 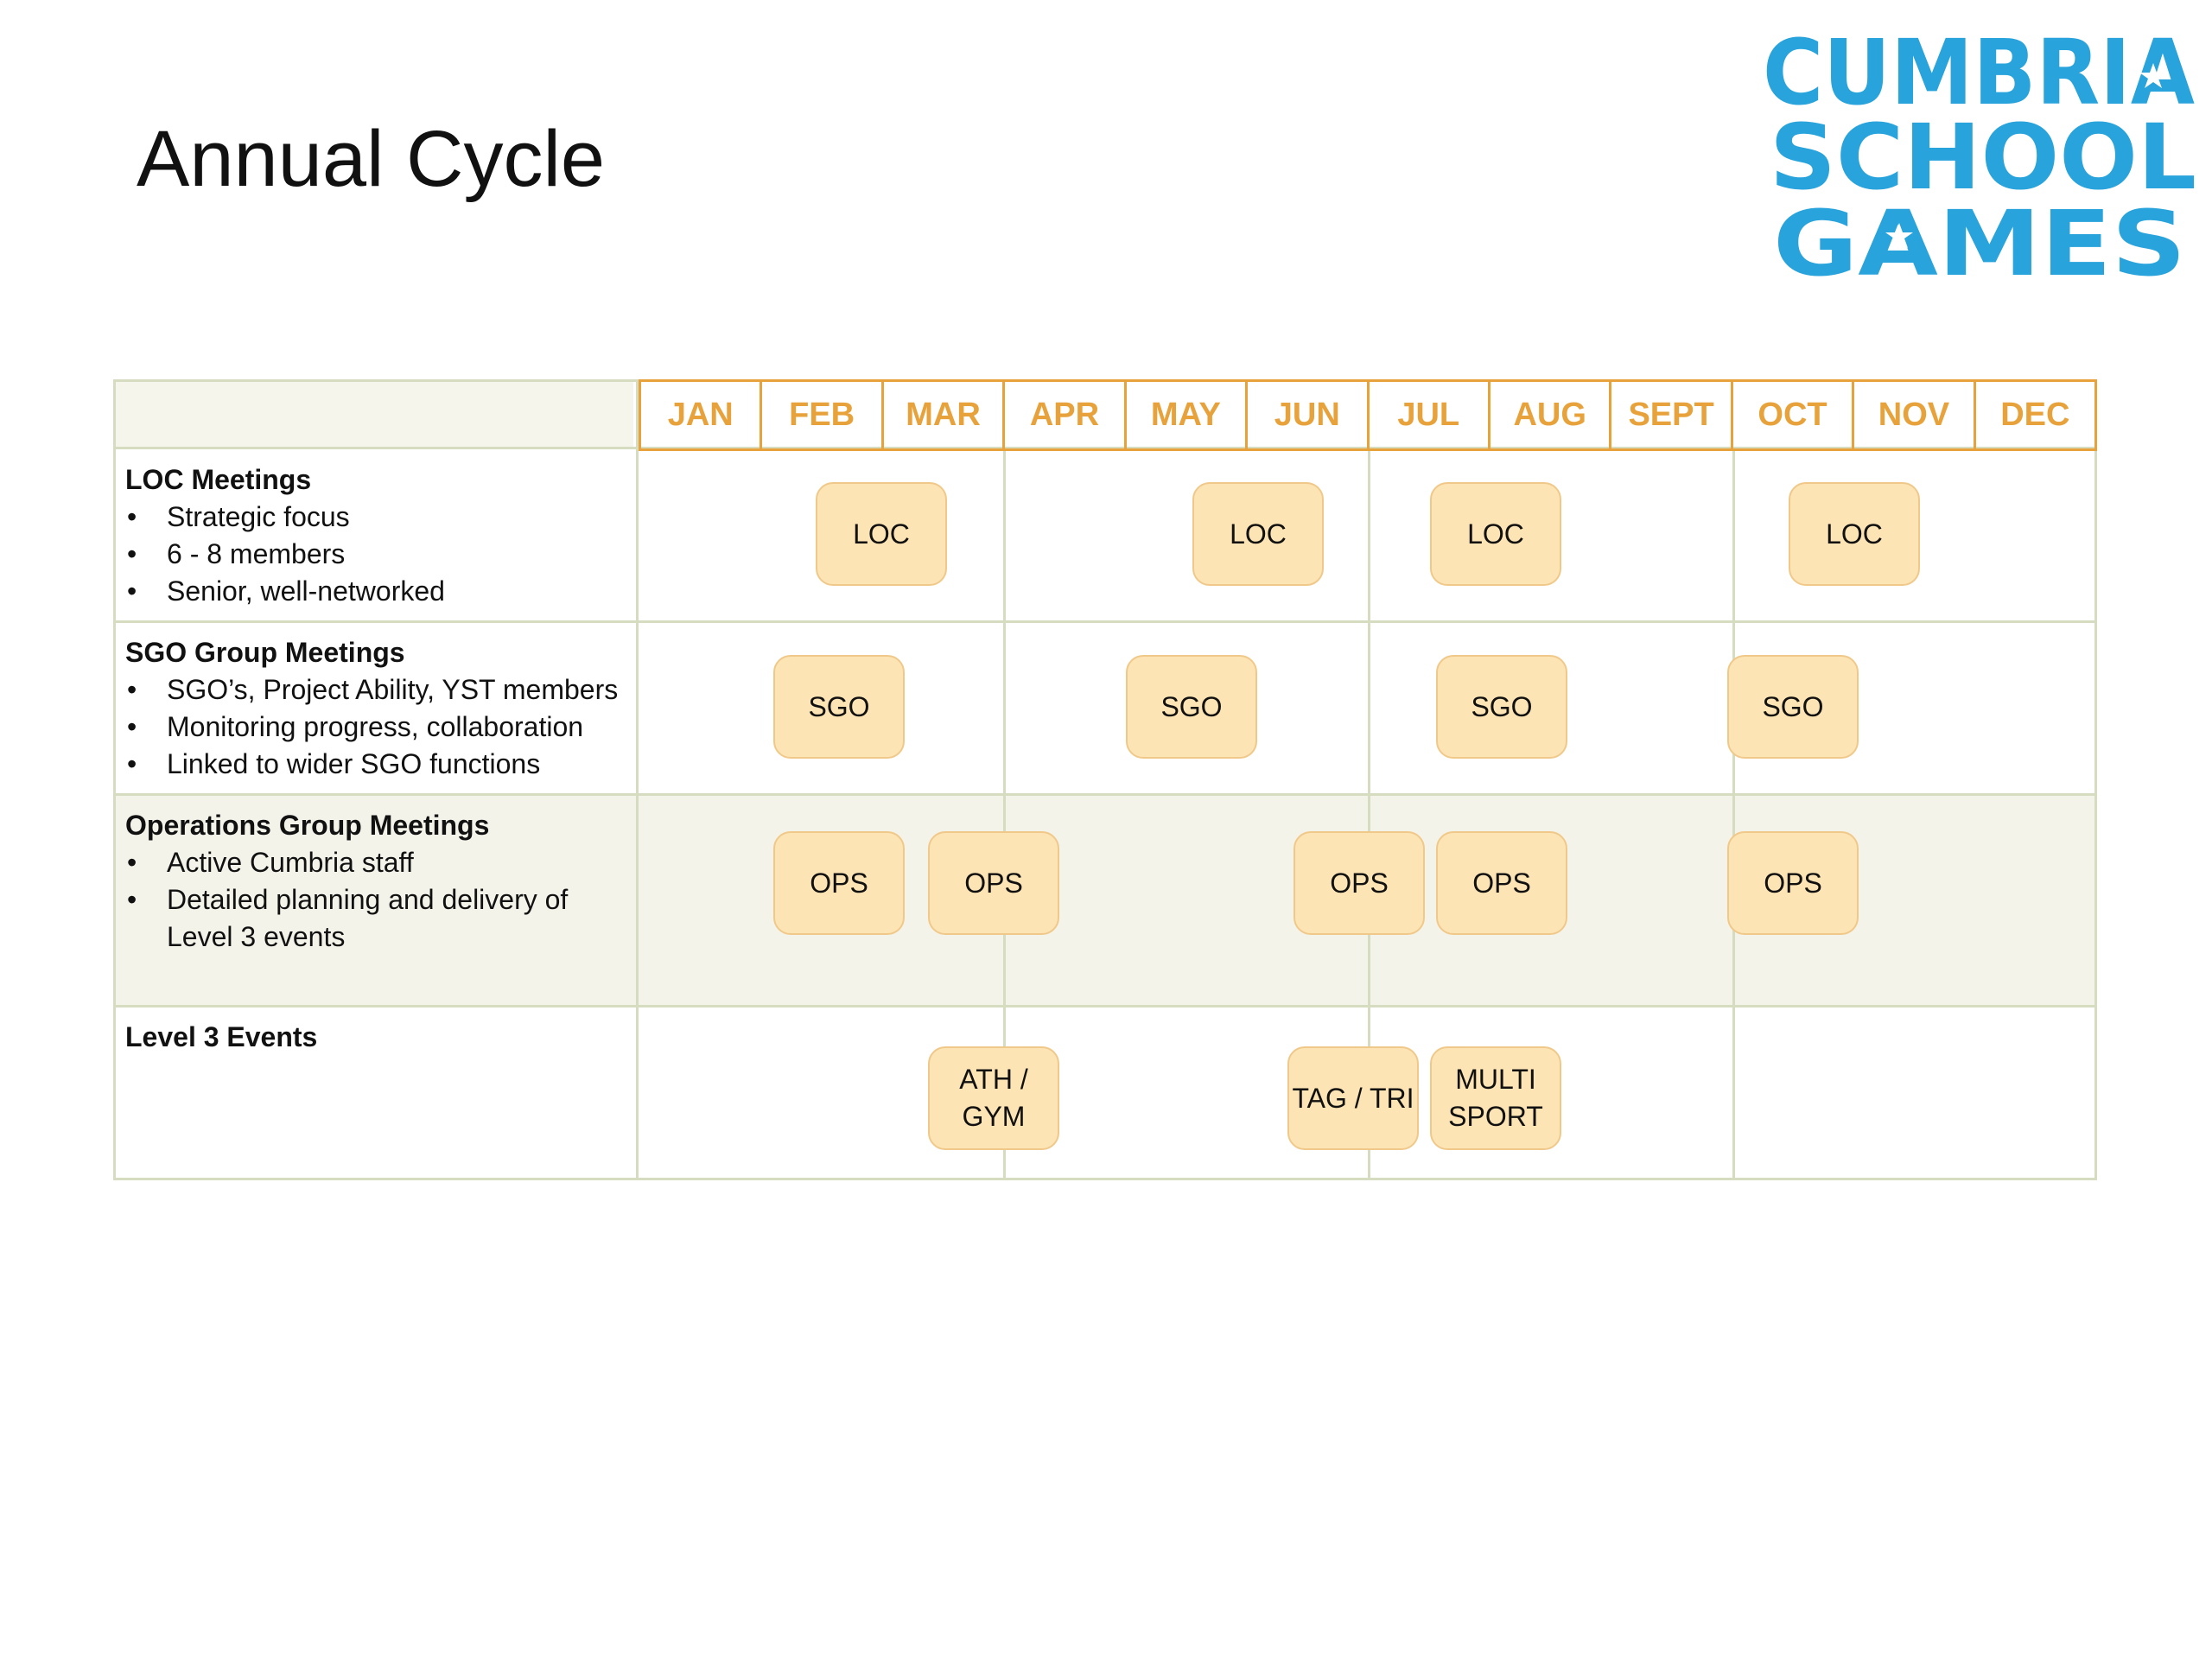 I want to click on svg-text: CUMBRIA, so click(x=1979, y=74).